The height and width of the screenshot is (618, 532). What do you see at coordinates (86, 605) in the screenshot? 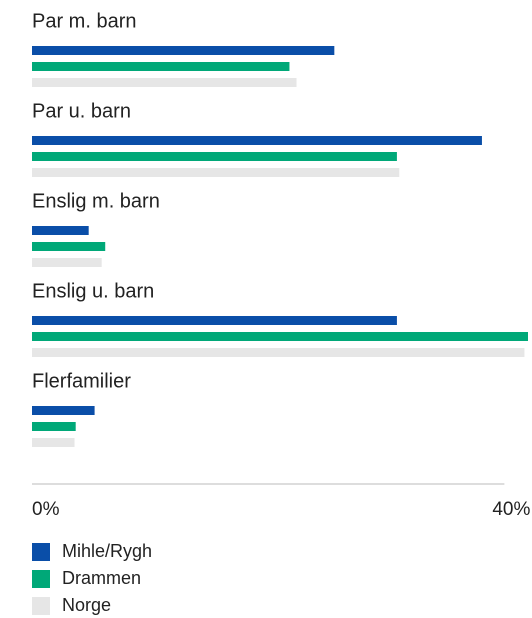
I see `legend-label: Norge` at bounding box center [86, 605].